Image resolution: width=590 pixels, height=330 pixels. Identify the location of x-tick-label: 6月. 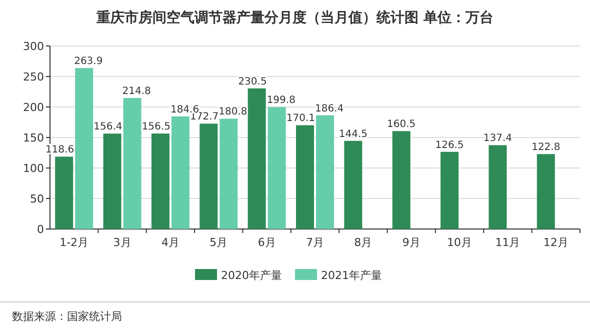
(267, 242).